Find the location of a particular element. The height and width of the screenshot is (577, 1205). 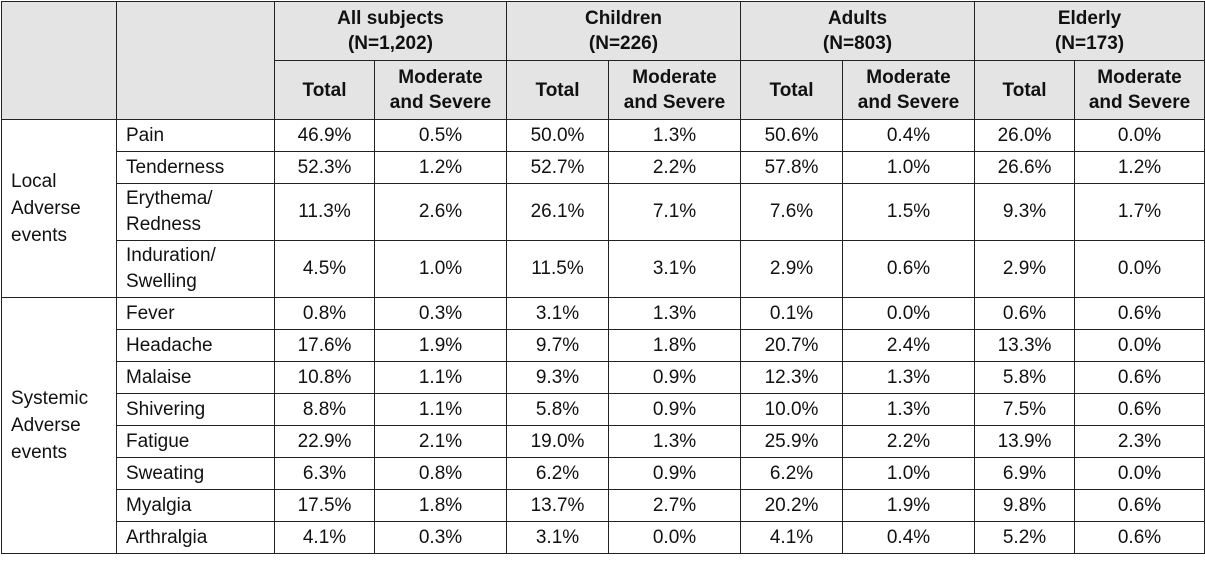

cell-all-mod-severe: 1.8% is located at coordinates (440, 505).